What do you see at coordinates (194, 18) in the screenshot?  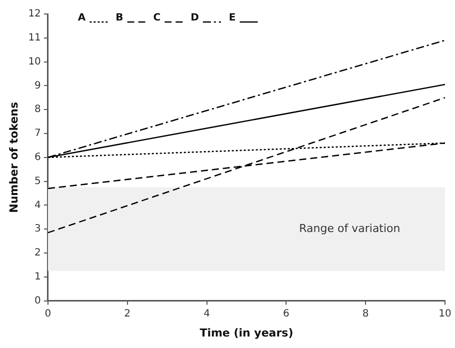 I see `legend-label: D` at bounding box center [194, 18].